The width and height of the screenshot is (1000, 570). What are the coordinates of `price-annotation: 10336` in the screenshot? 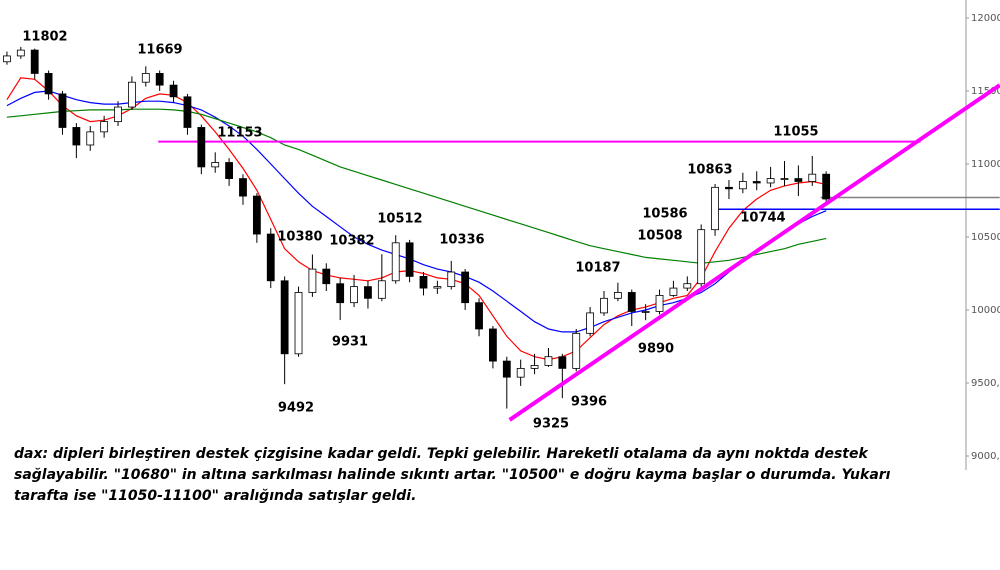 It's located at (461, 240).